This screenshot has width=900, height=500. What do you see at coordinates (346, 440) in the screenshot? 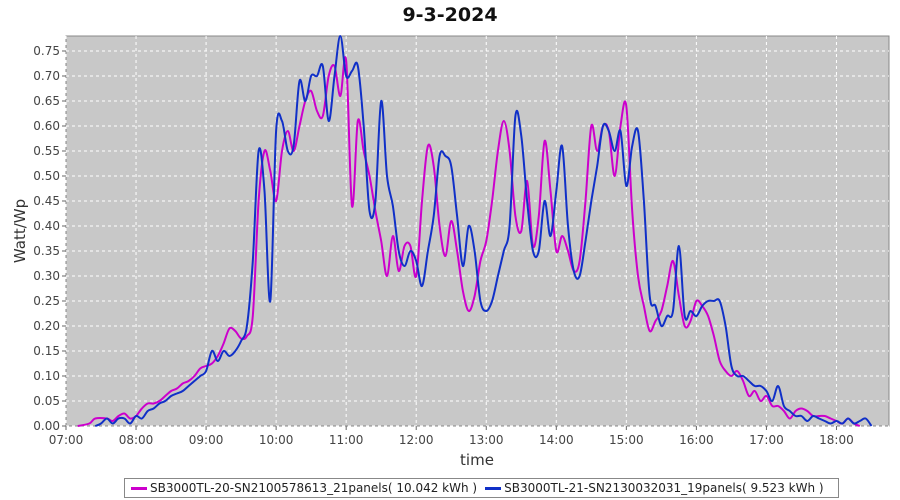
I see `x-tick-label: 11:00` at bounding box center [346, 440].